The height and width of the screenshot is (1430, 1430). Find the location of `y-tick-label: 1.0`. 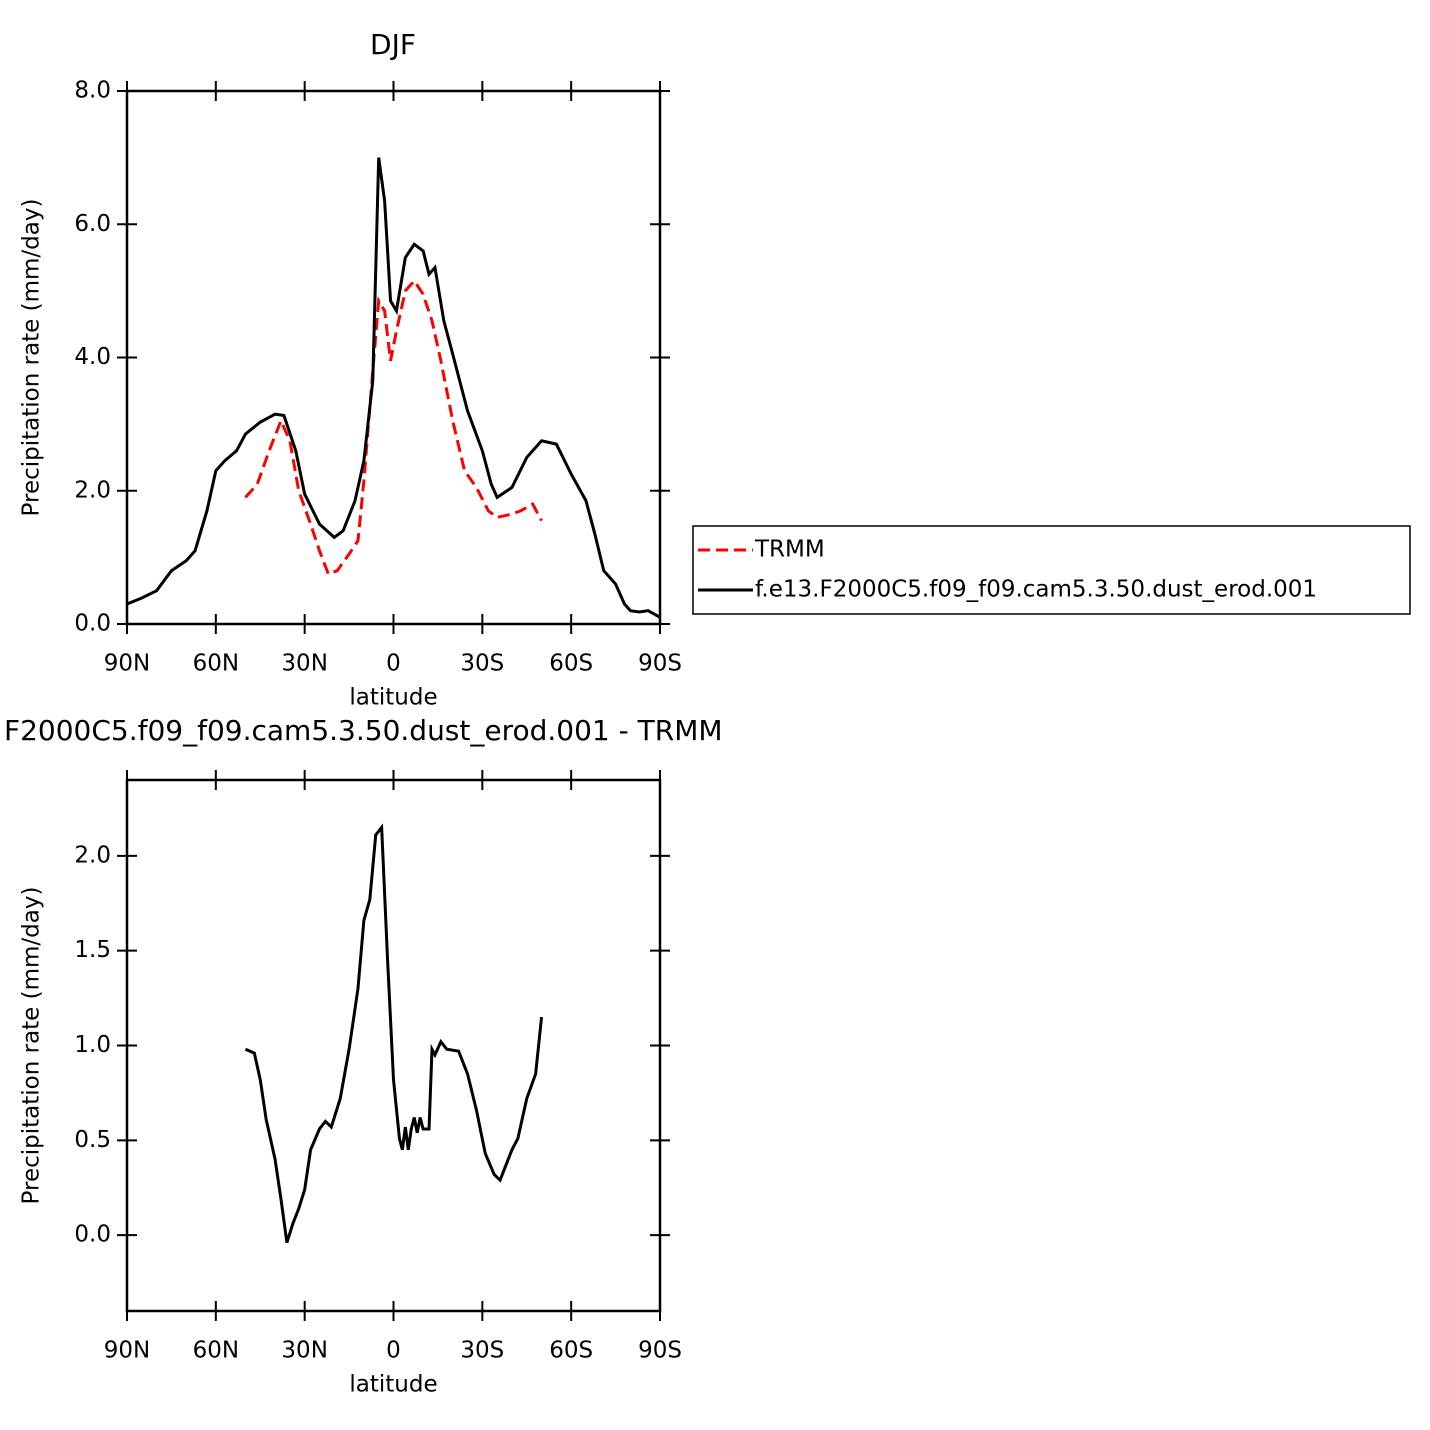

y-tick-label: 1.0 is located at coordinates (92, 1045).